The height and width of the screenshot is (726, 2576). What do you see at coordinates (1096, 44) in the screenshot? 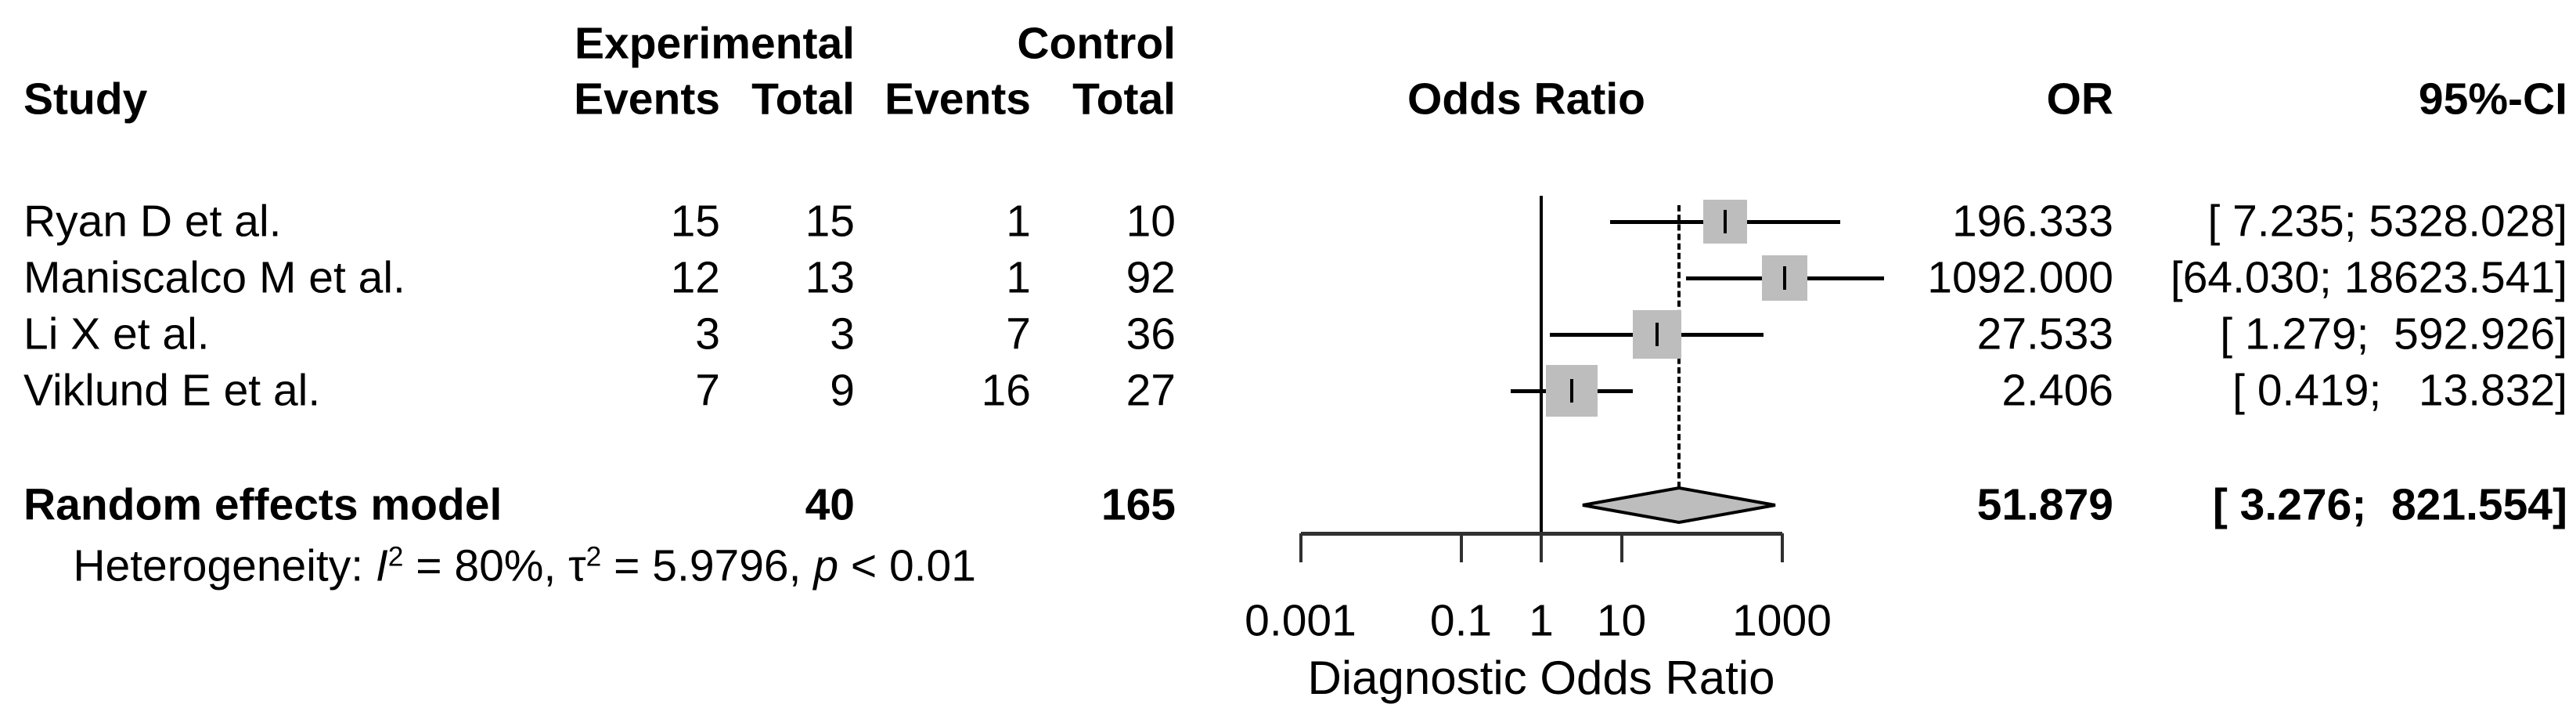
I see `header-group-control: Control` at bounding box center [1096, 44].